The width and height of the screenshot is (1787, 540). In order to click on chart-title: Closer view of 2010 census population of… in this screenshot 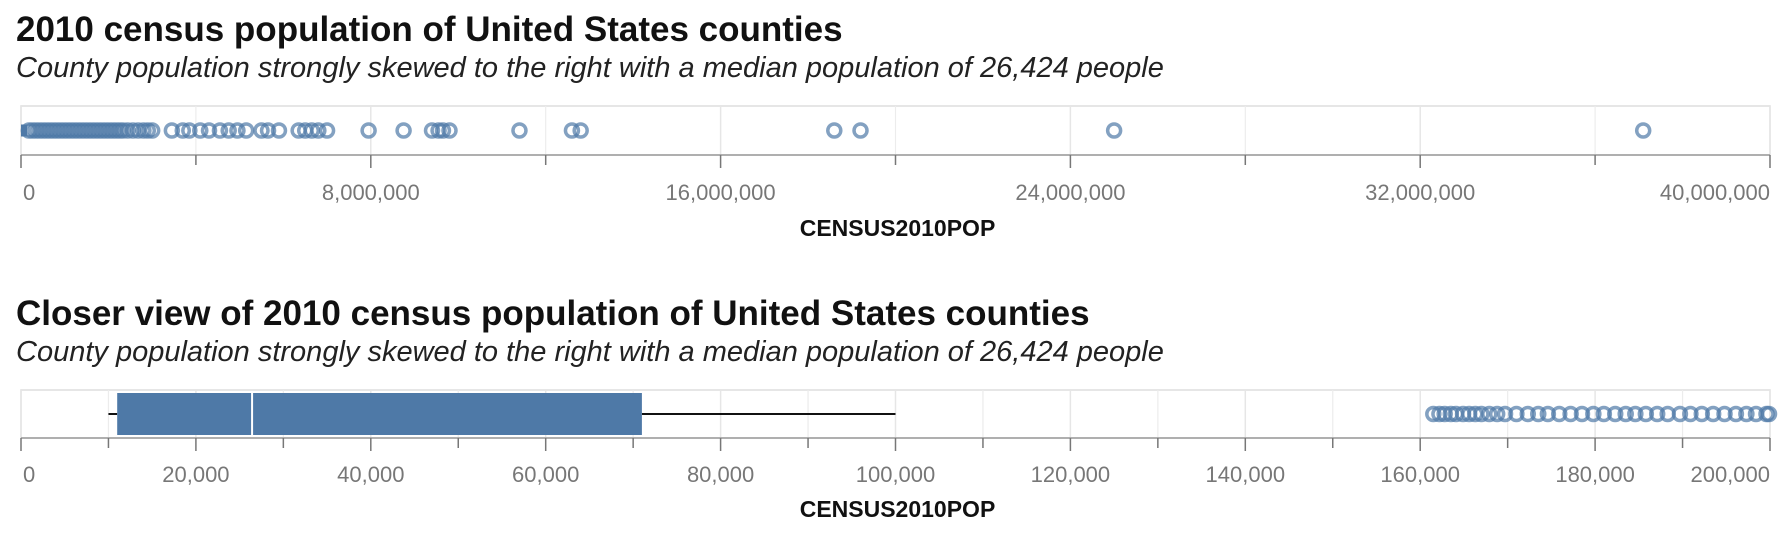, I will do `click(553, 313)`.